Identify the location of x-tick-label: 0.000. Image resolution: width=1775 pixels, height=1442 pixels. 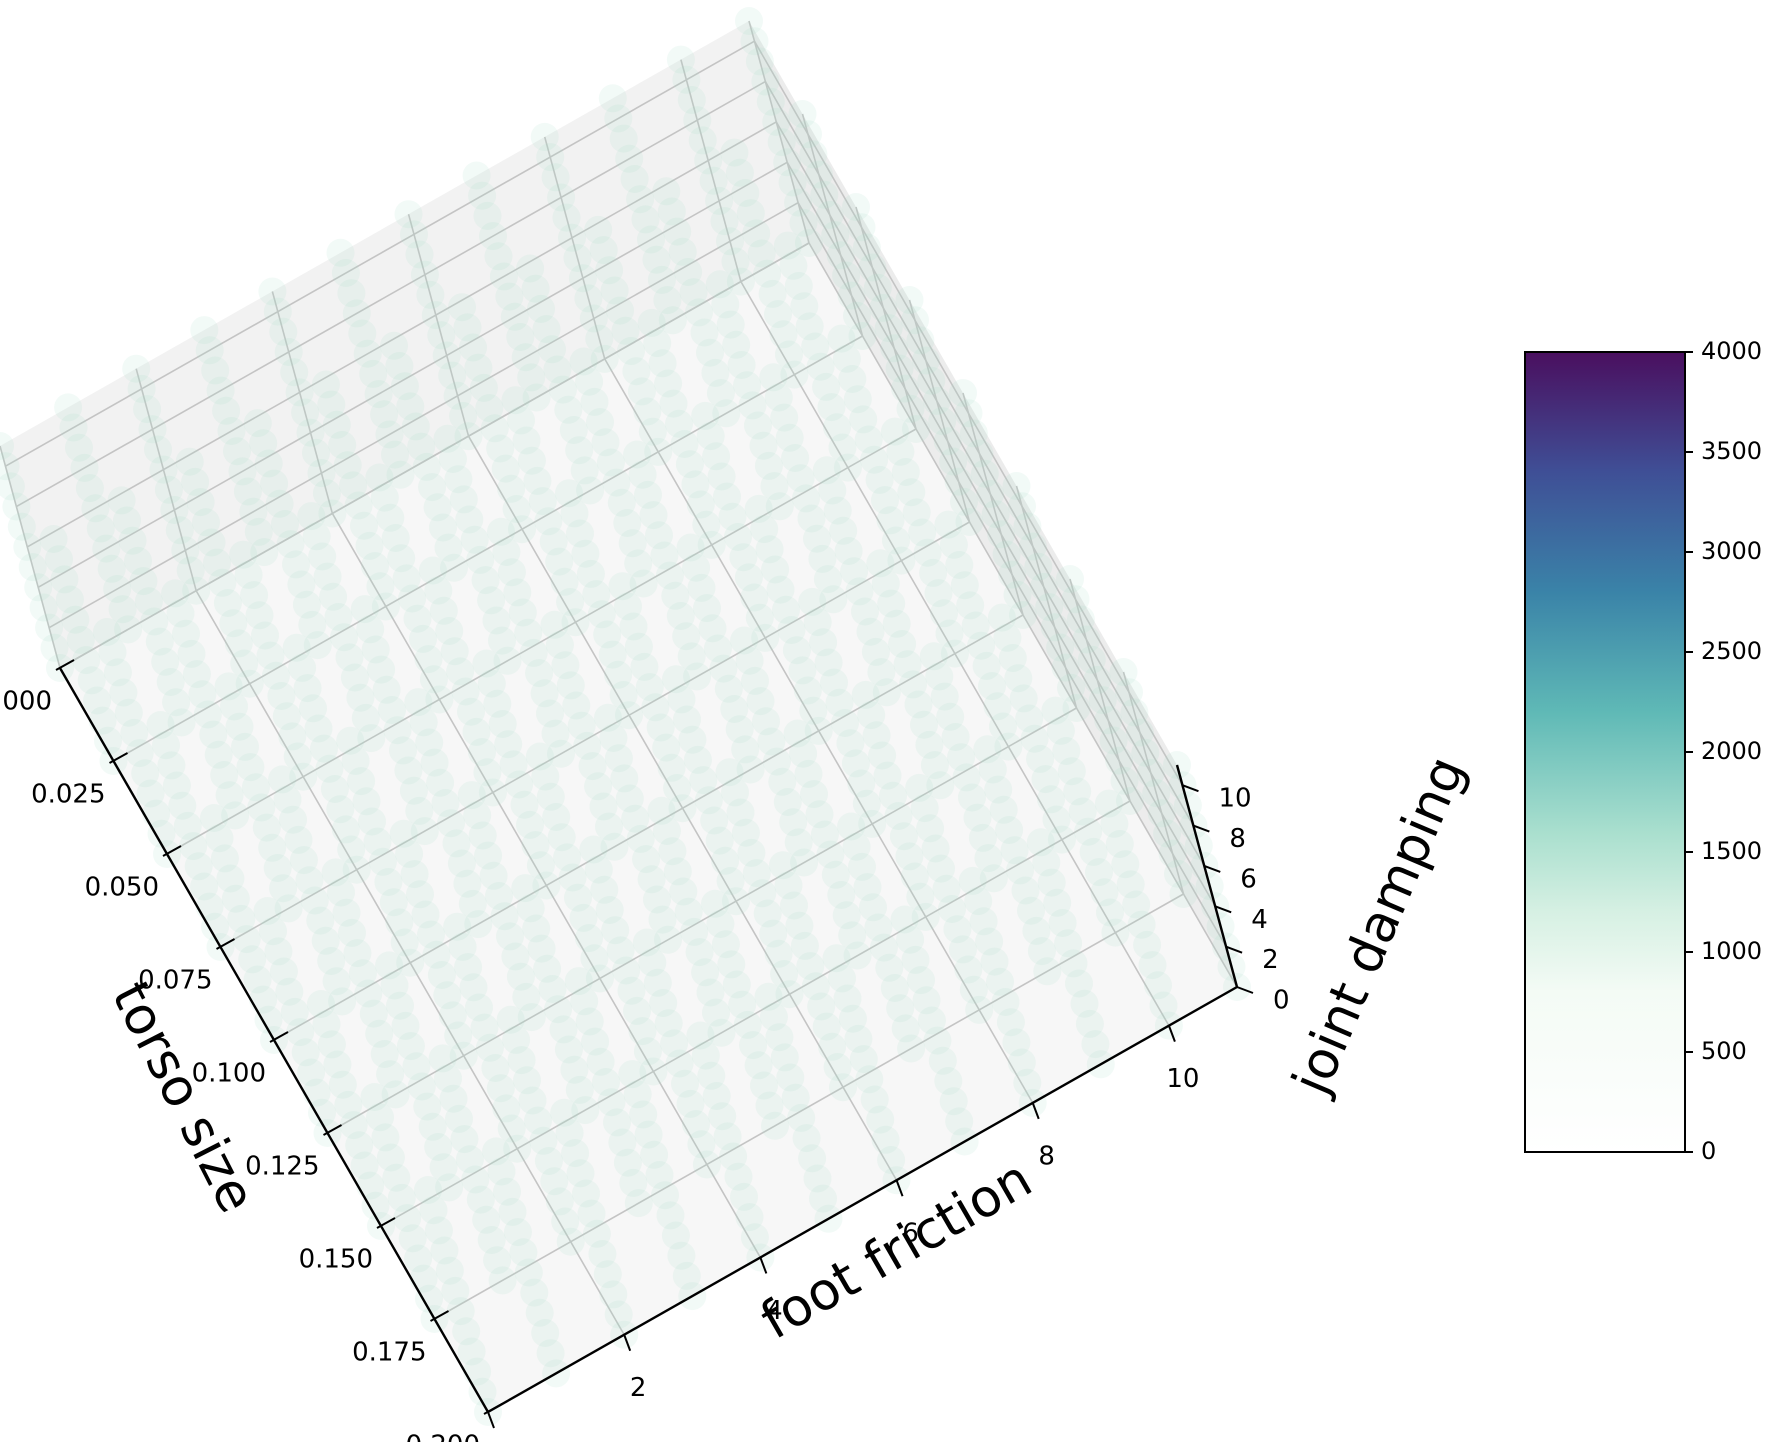
(26, 702).